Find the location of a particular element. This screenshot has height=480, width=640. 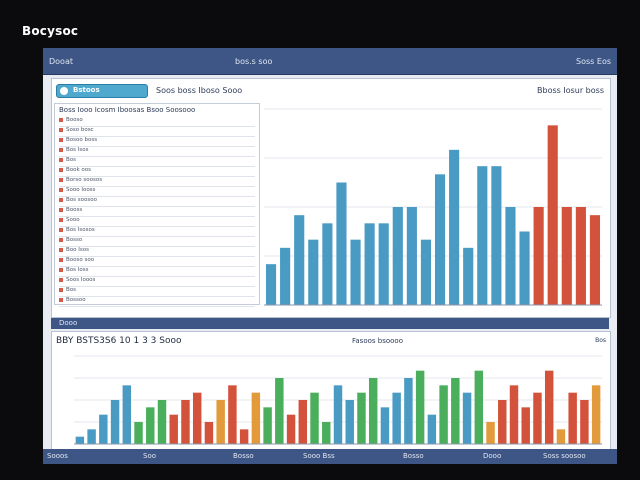

status-item: Sooos is located at coordinates (57, 456).